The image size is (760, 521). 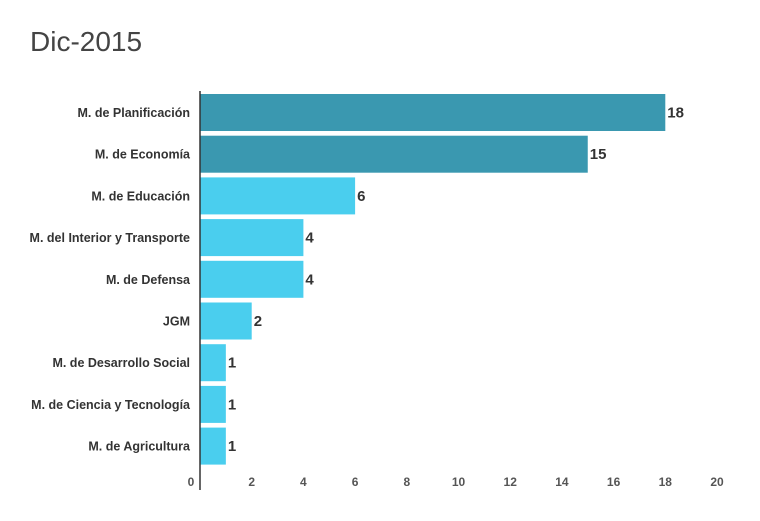 I want to click on data-label: 6, so click(x=361, y=196).